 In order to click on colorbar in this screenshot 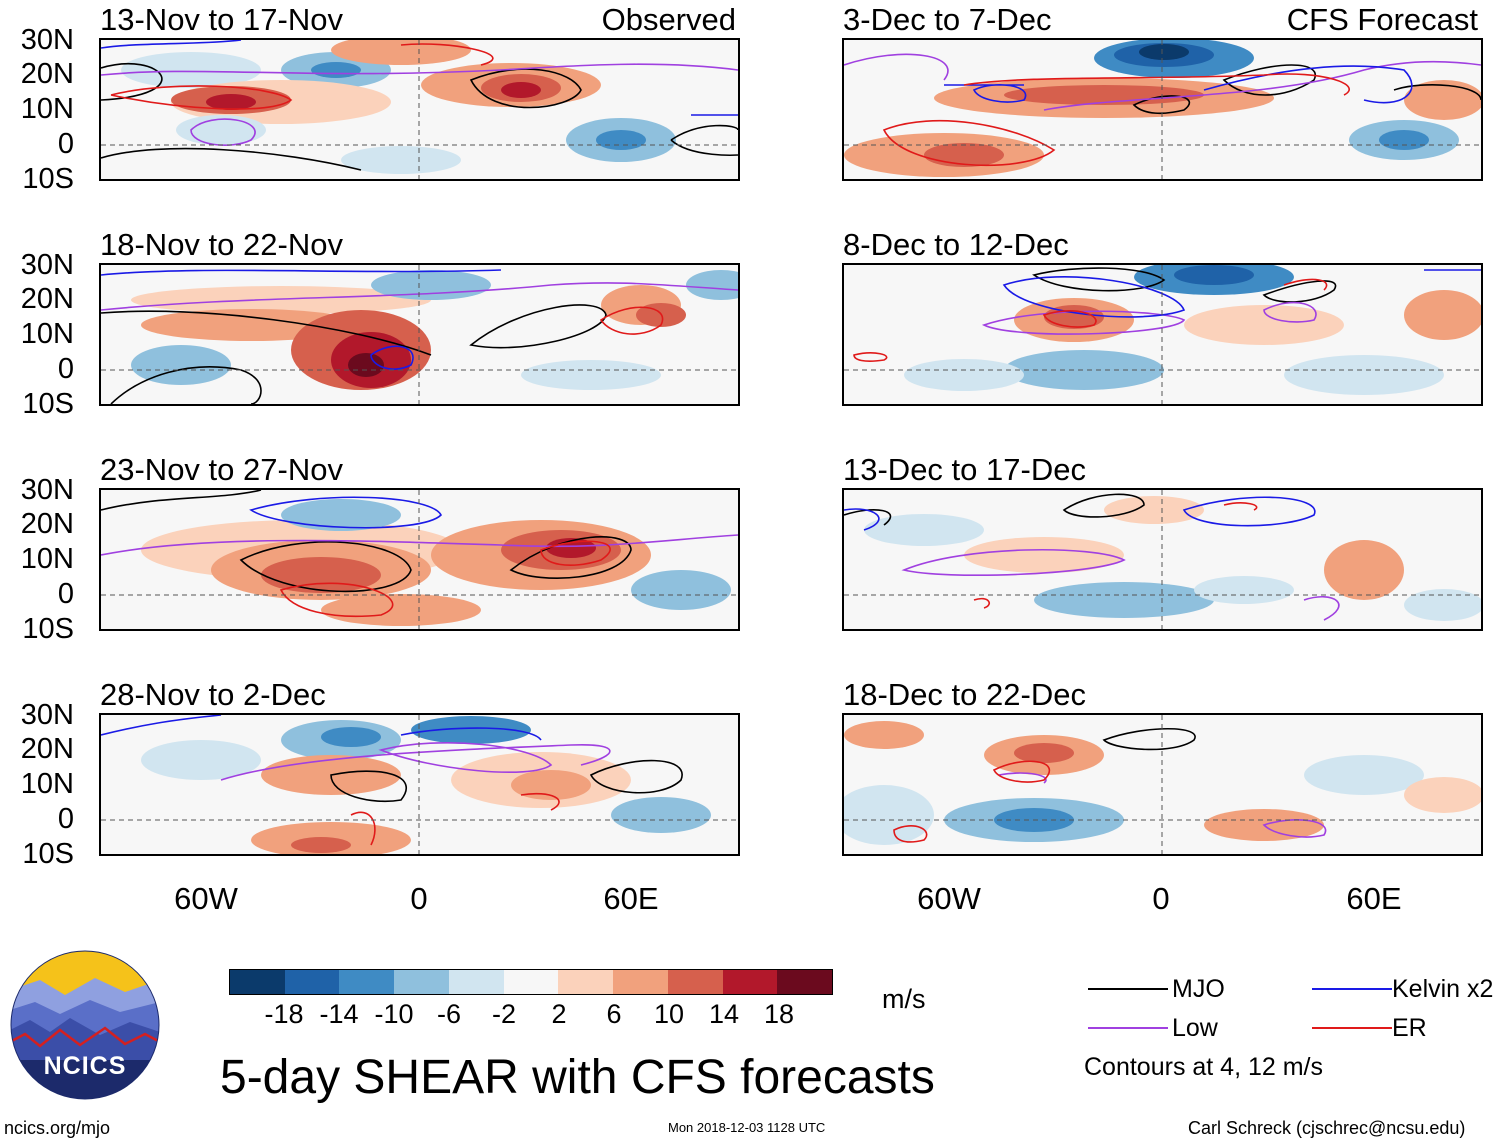, I will do `click(531, 982)`.